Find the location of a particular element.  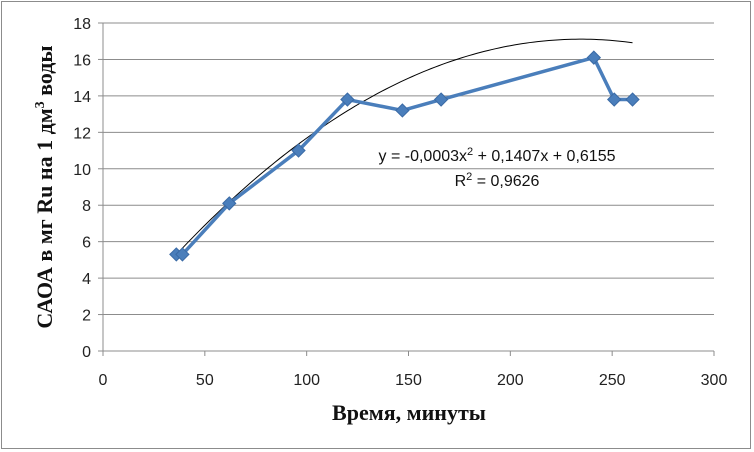

trend-equation: y = -0,0003x2 + 0,1407x + 0,6155 is located at coordinates (497, 155).